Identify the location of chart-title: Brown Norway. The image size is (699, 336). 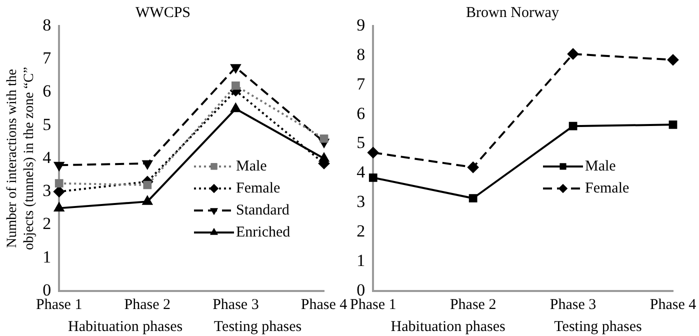
(513, 12).